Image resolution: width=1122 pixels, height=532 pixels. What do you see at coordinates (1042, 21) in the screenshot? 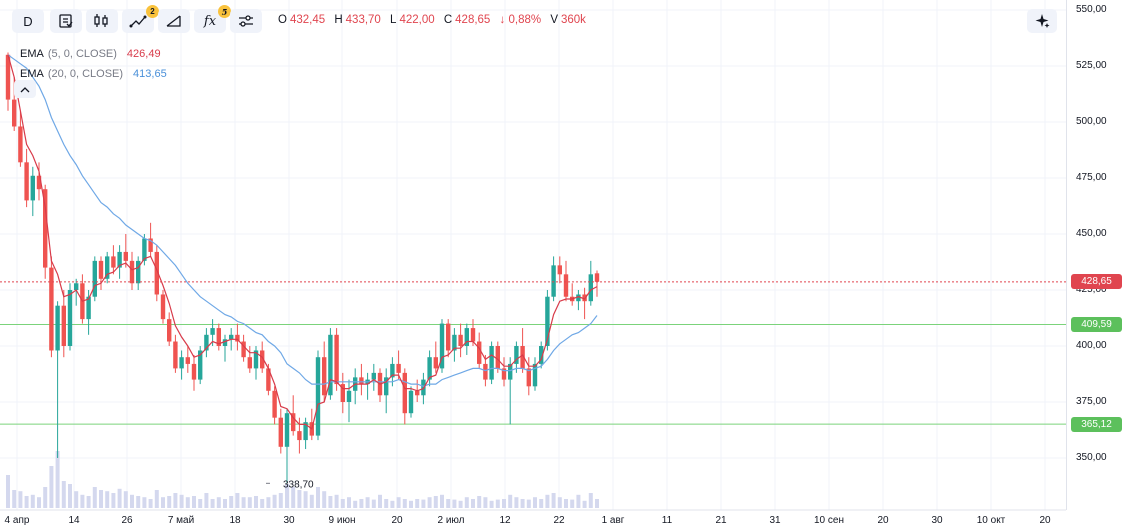
I see `sparkle-ai-icon` at bounding box center [1042, 21].